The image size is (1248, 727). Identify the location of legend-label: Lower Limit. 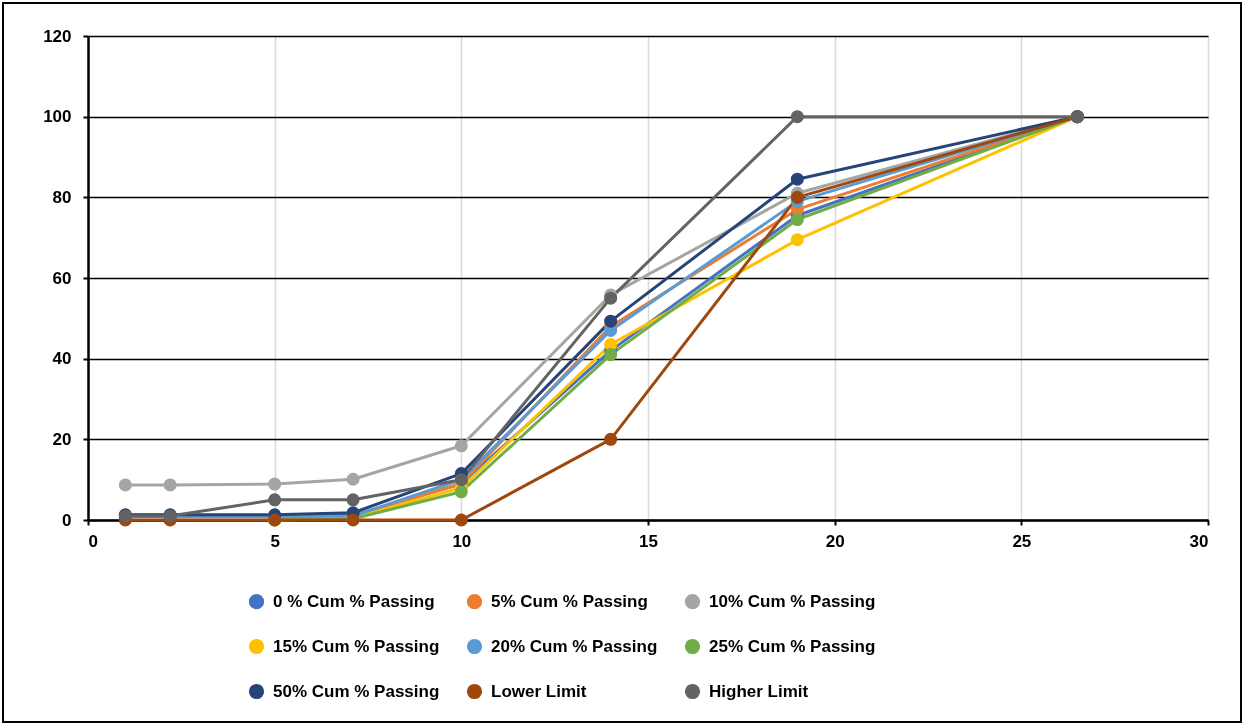
(539, 691).